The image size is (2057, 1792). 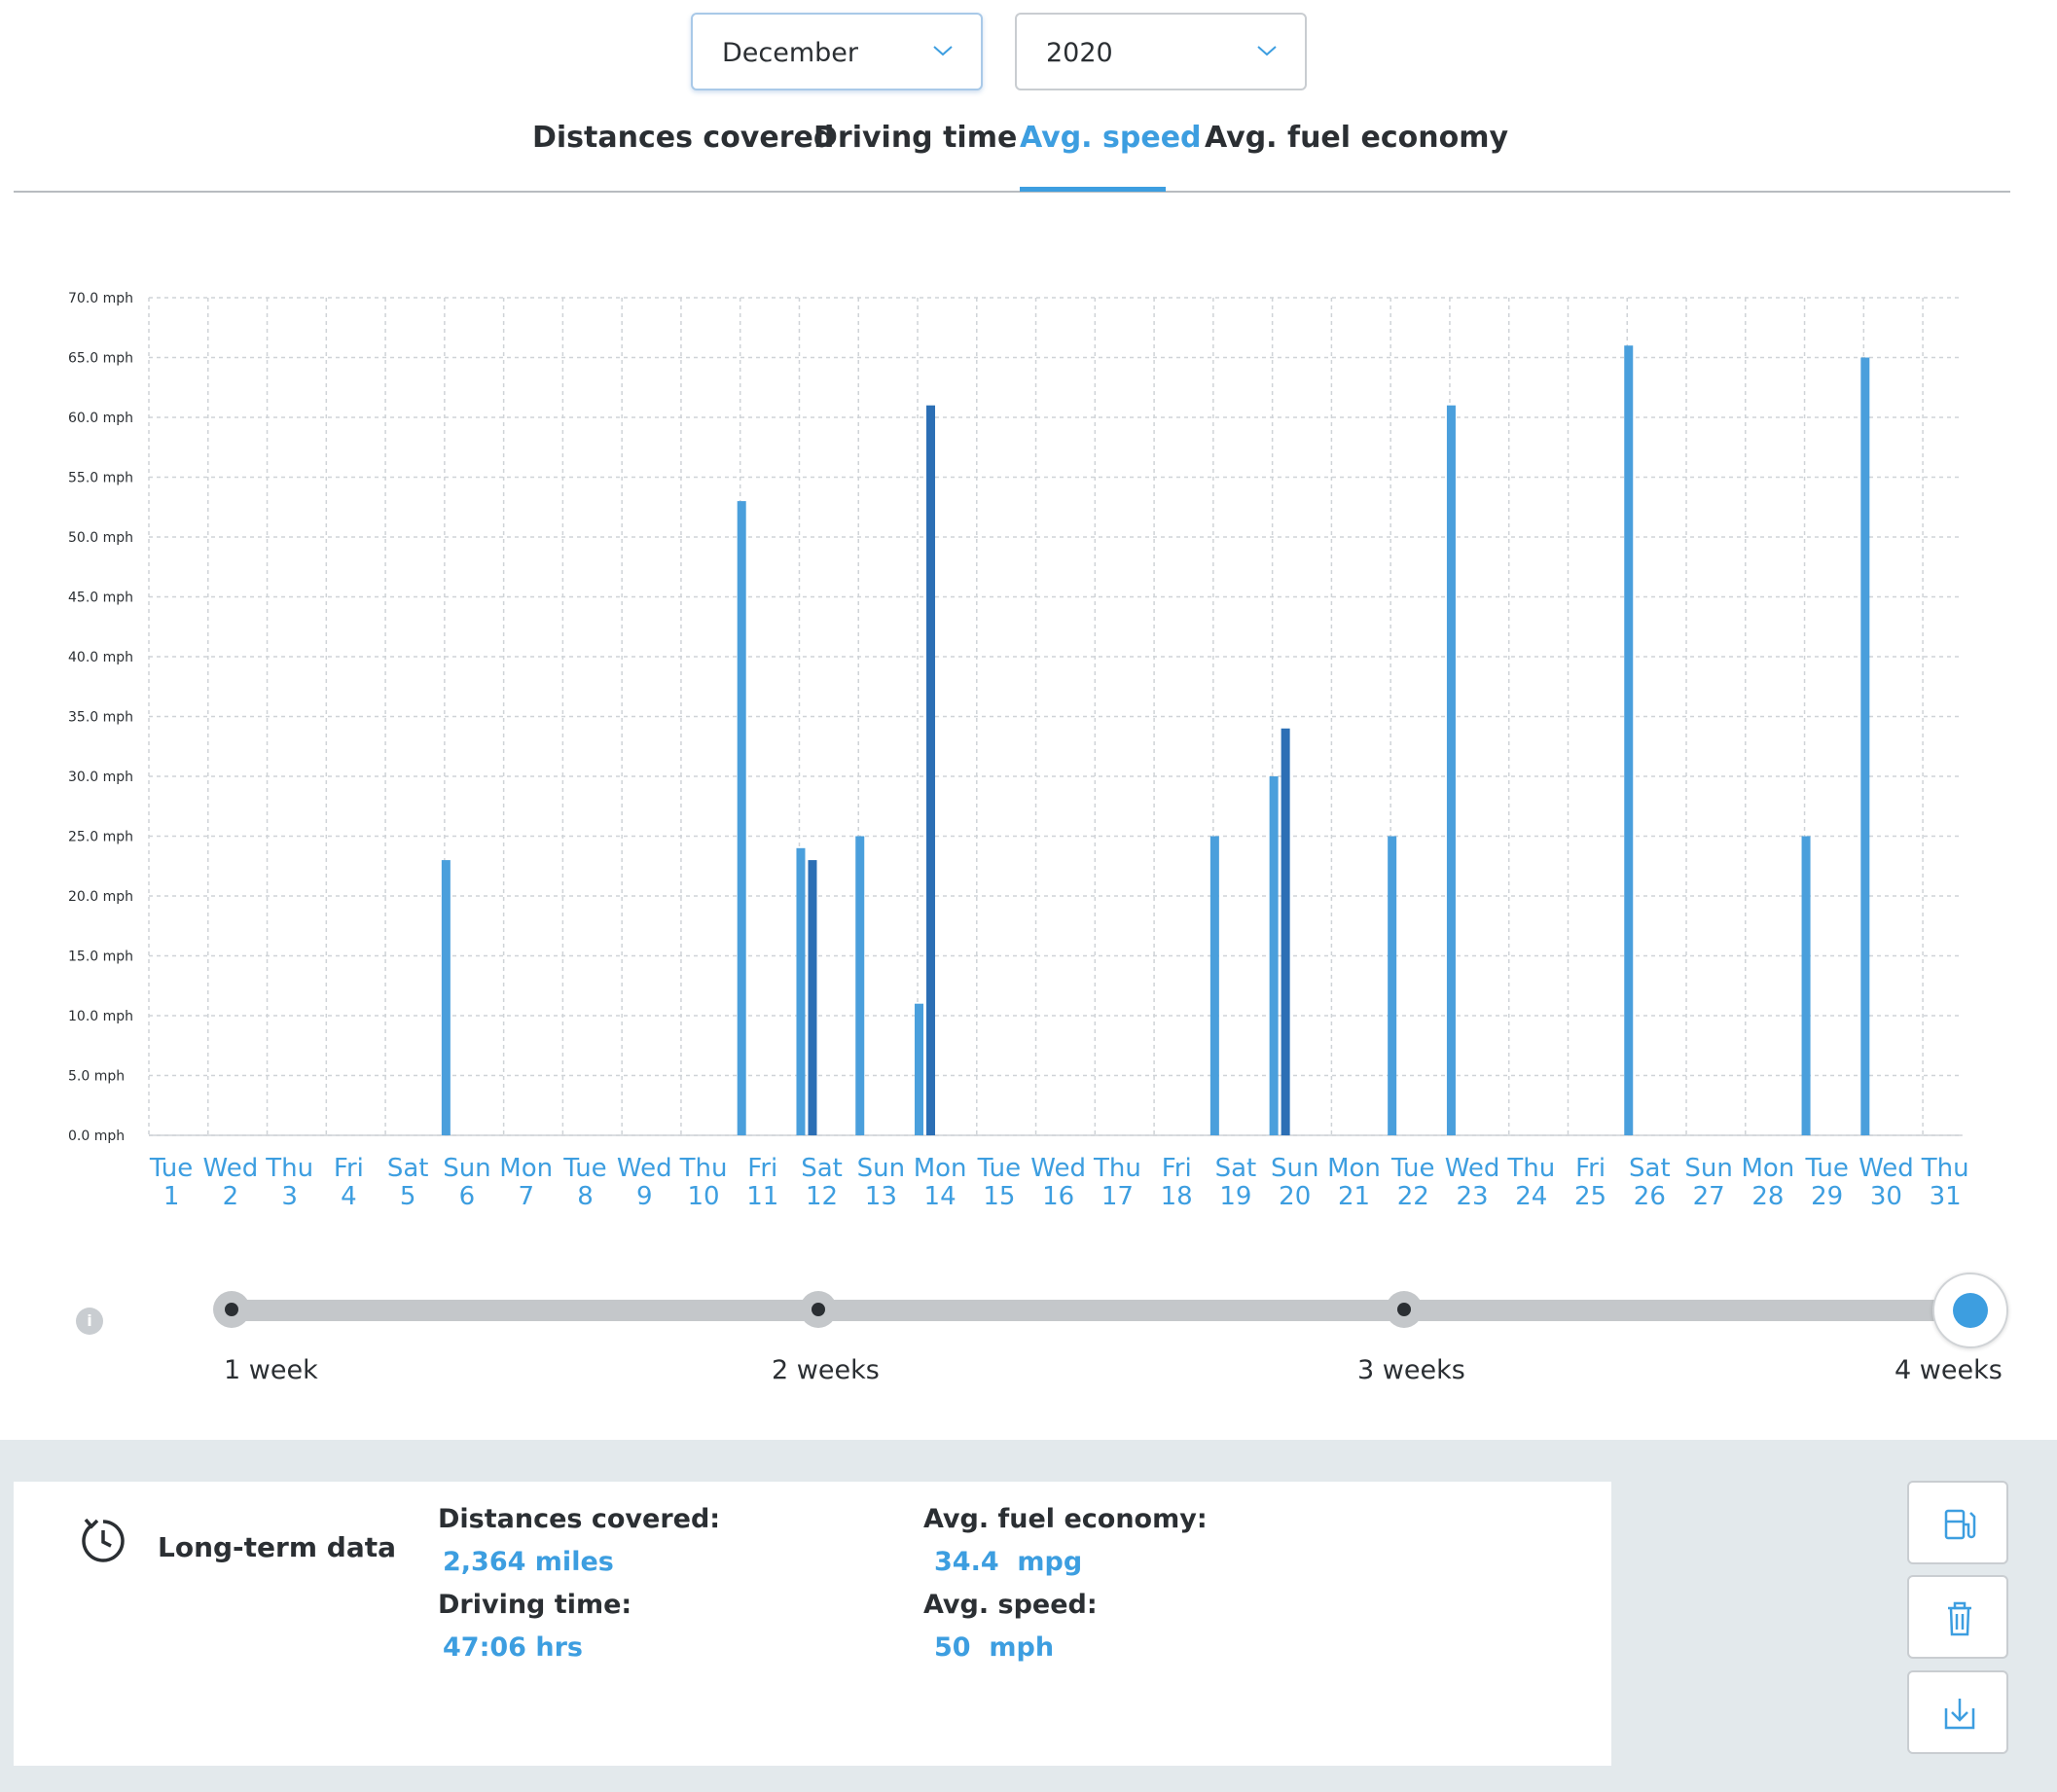 What do you see at coordinates (513, 1647) in the screenshot?
I see `driving-time-value: 47:06 hrs` at bounding box center [513, 1647].